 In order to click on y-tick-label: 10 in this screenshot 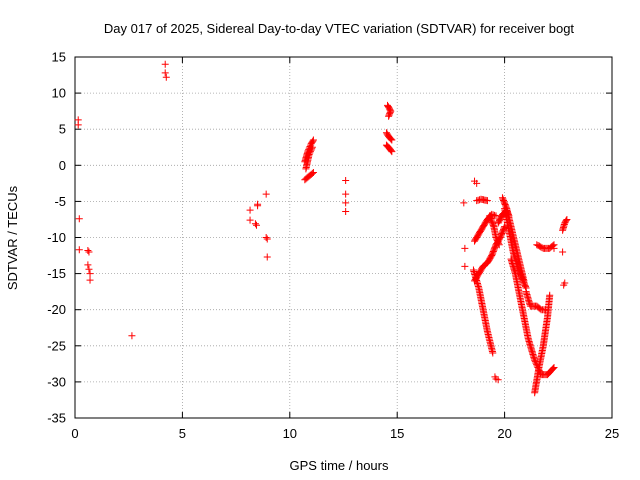, I will do `click(59, 93)`.